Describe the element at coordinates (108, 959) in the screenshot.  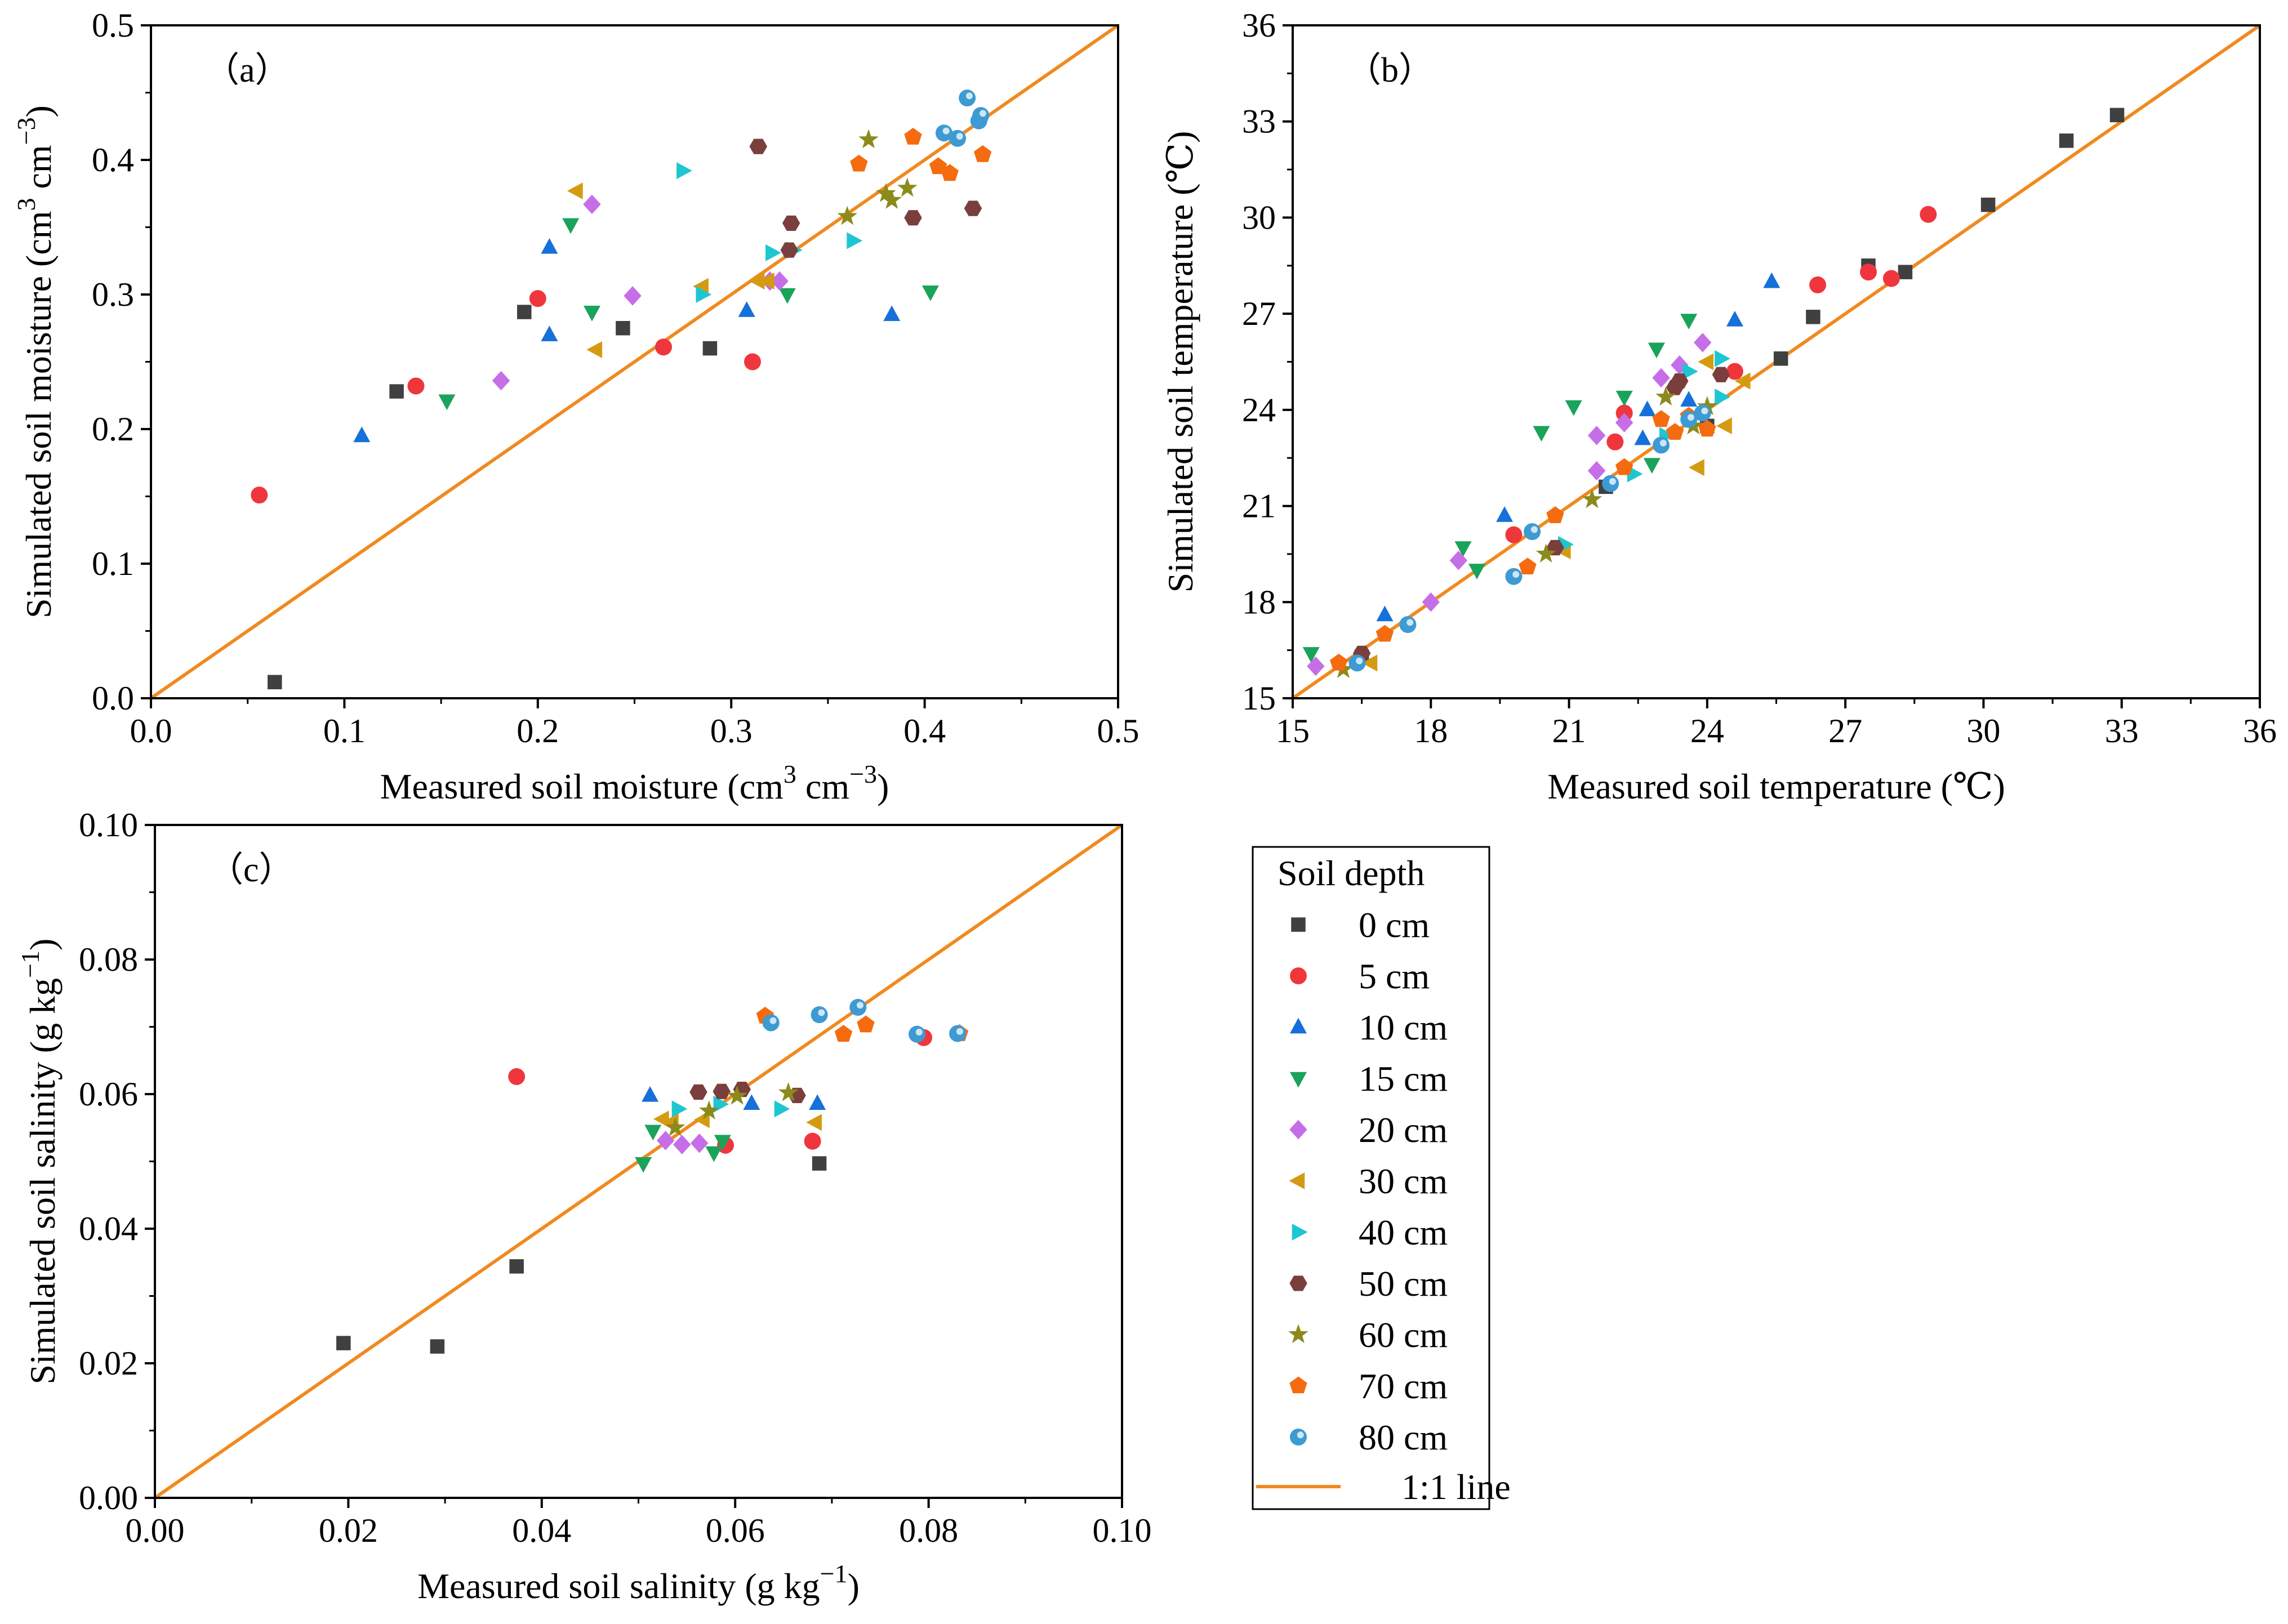
I see `y-tick-label: 0.08` at that location.